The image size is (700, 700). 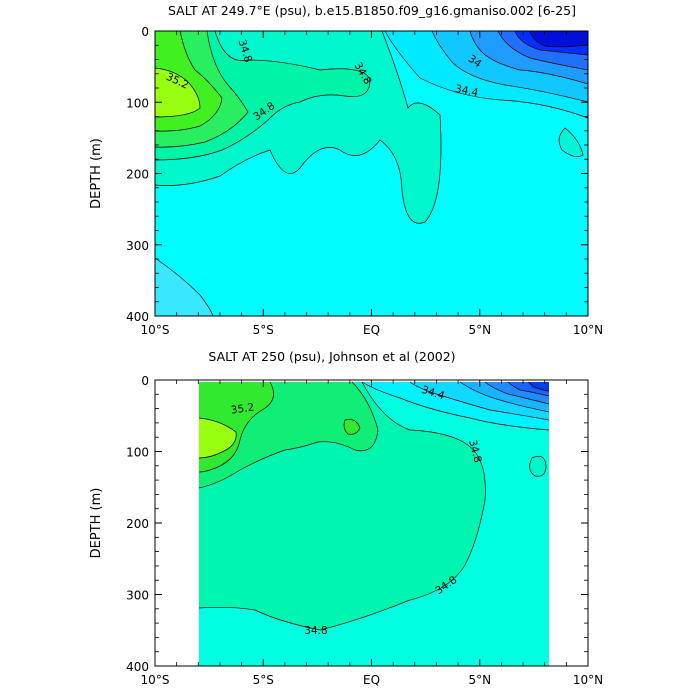 What do you see at coordinates (467, 91) in the screenshot?
I see `contour-label: 34.4` at bounding box center [467, 91].